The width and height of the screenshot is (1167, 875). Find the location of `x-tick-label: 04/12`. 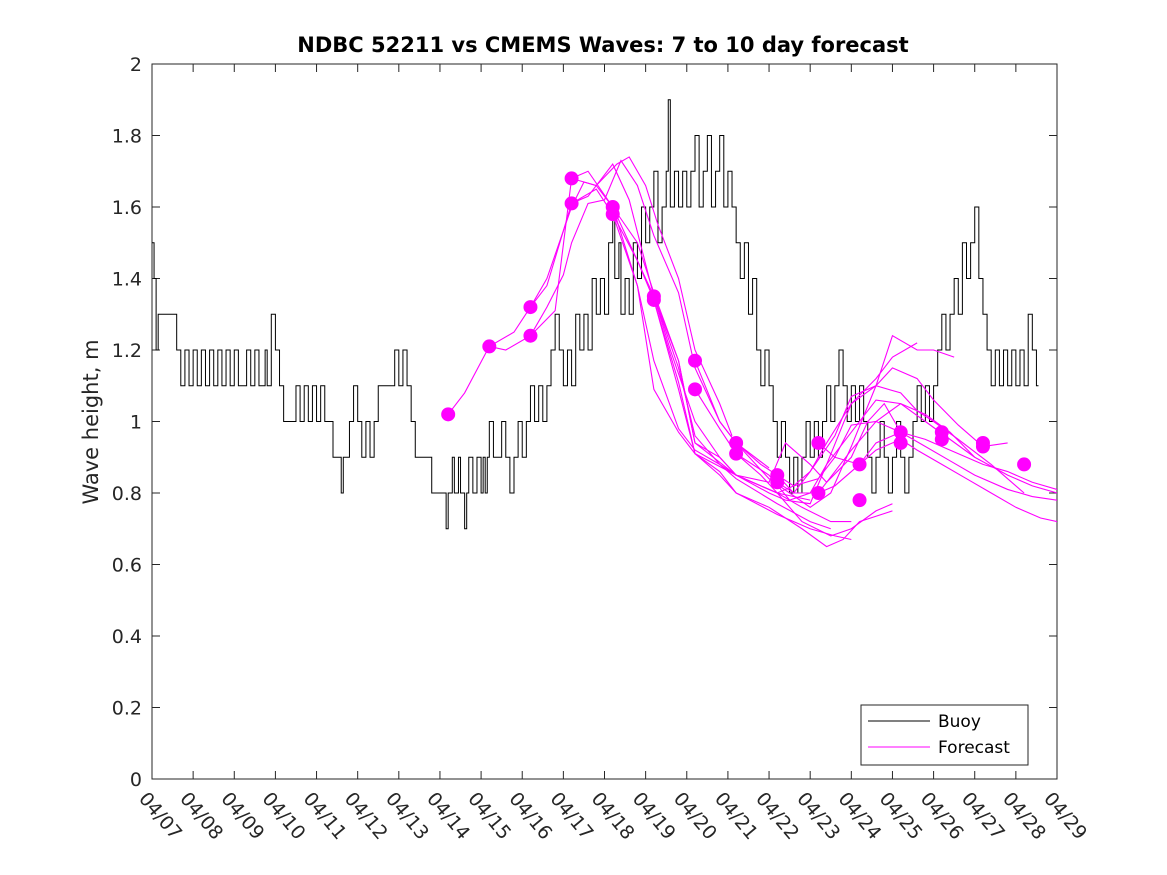

x-tick-label: 04/12 is located at coordinates (366, 816).